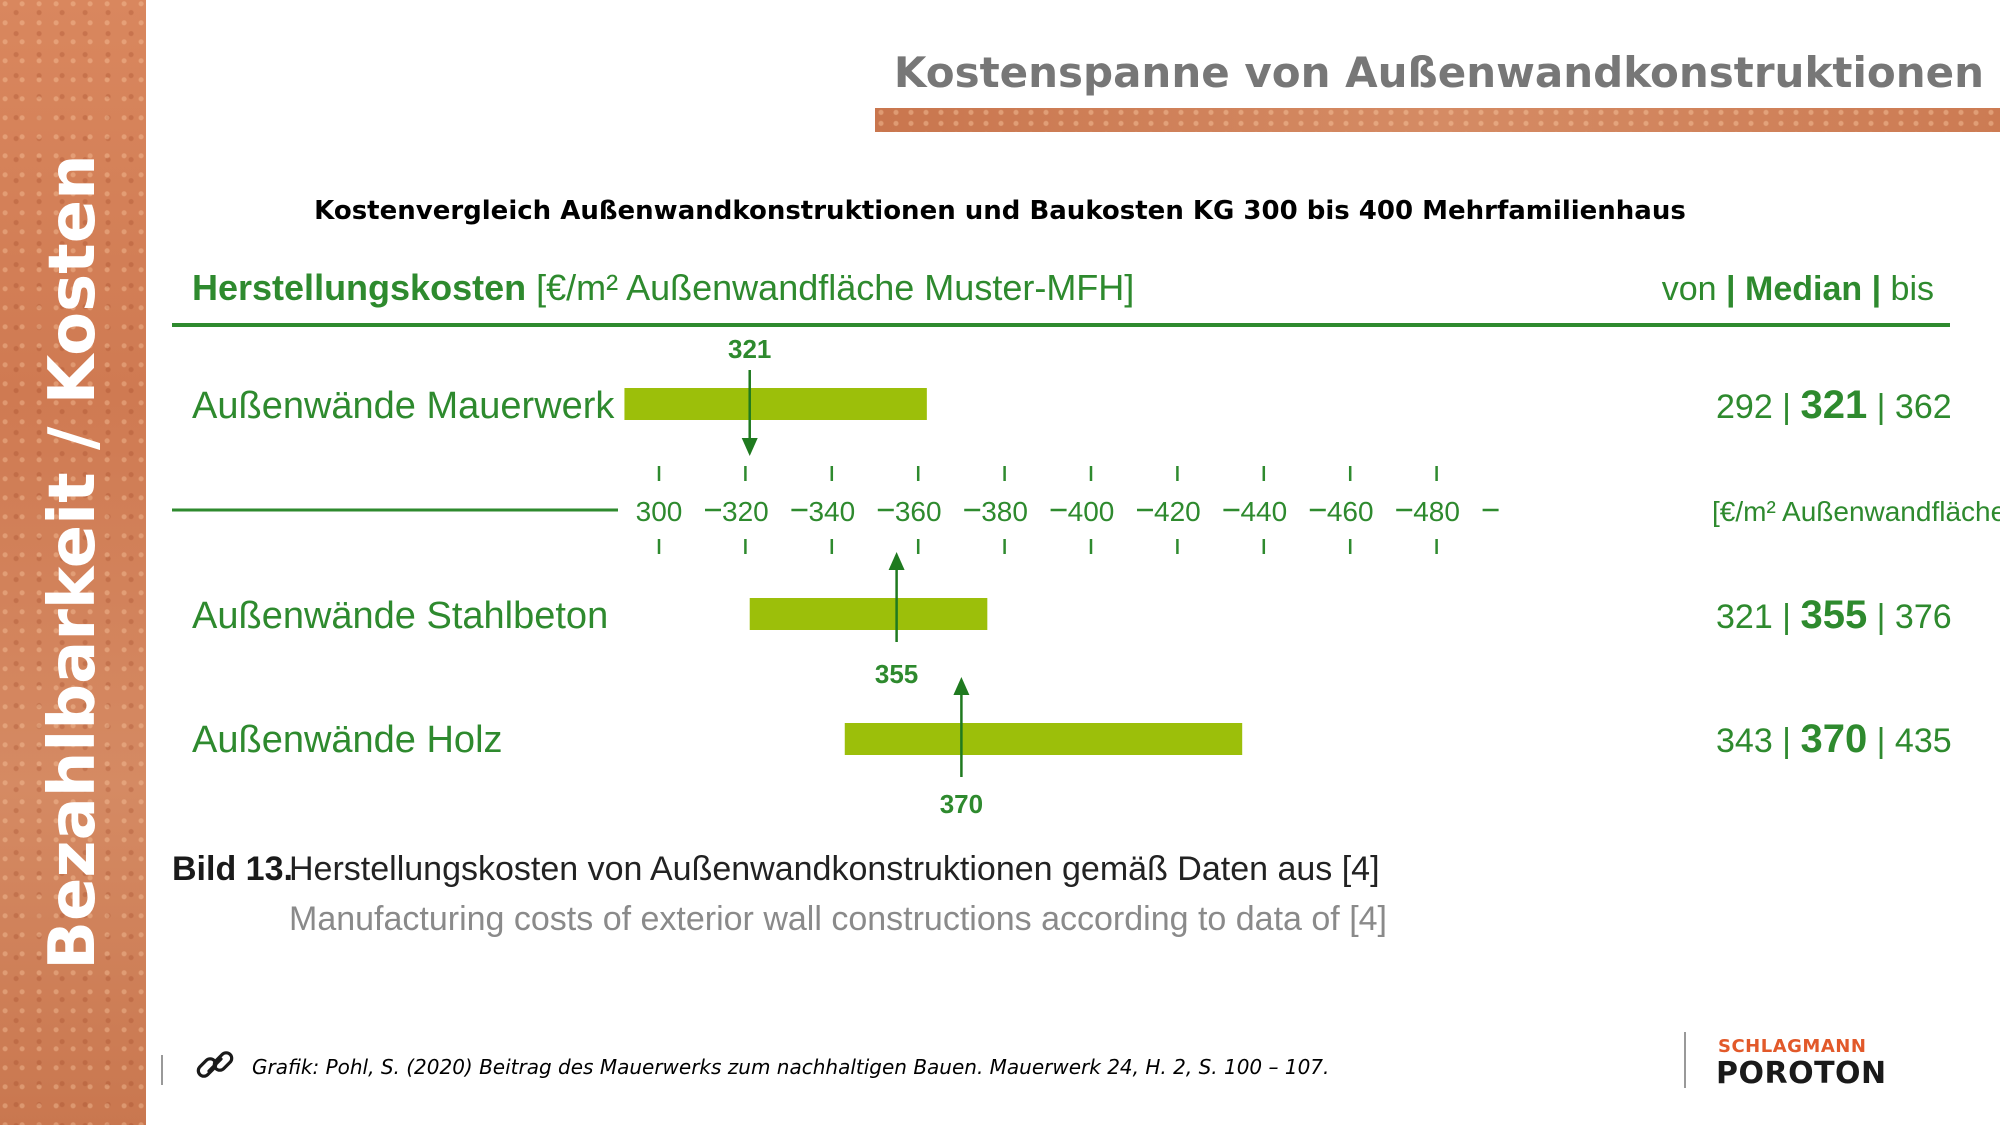 The height and width of the screenshot is (1125, 2000). Describe the element at coordinates (749, 349) in the screenshot. I see `median-label: 321` at that location.